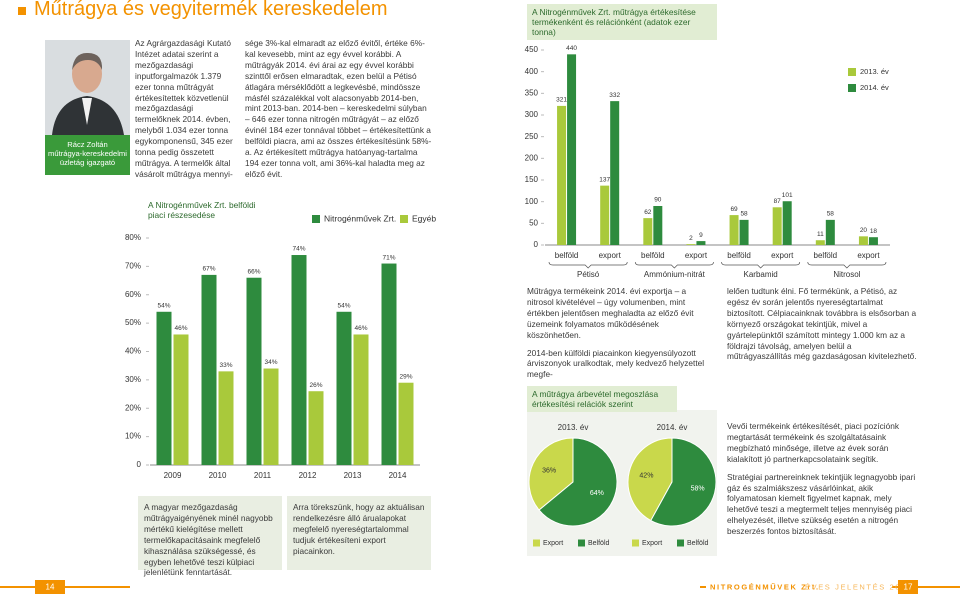  Describe the element at coordinates (87, 162) in the screenshot. I see `caption-role: üzletág igazgató` at that location.